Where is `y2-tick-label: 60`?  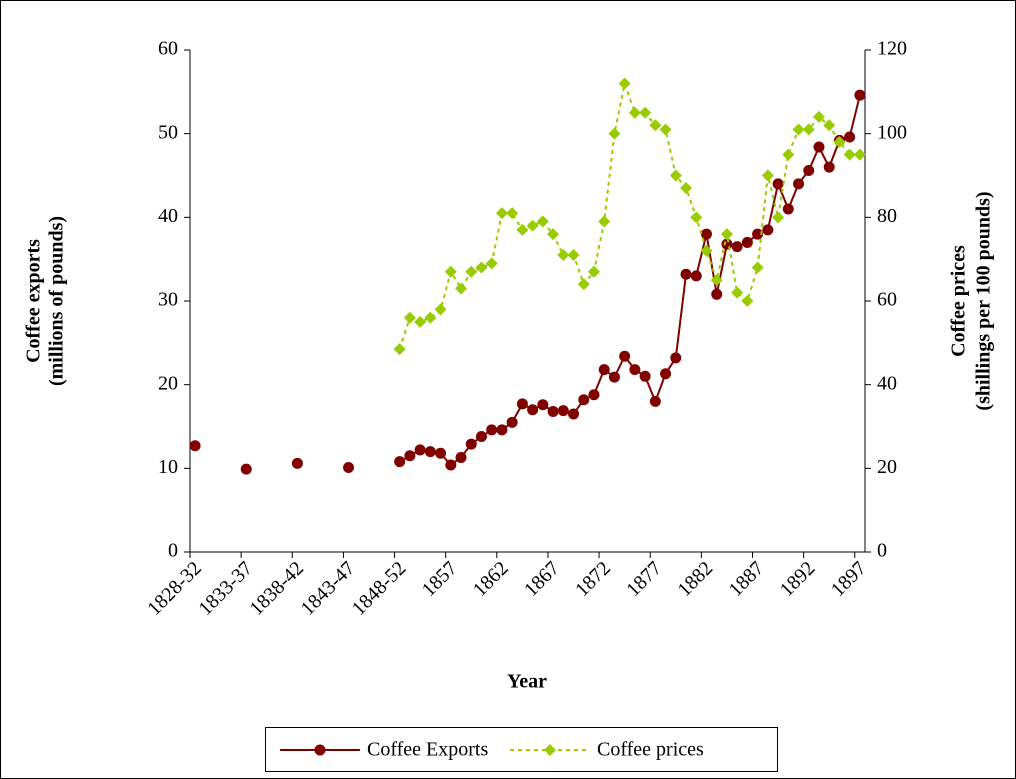 y2-tick-label: 60 is located at coordinates (887, 300).